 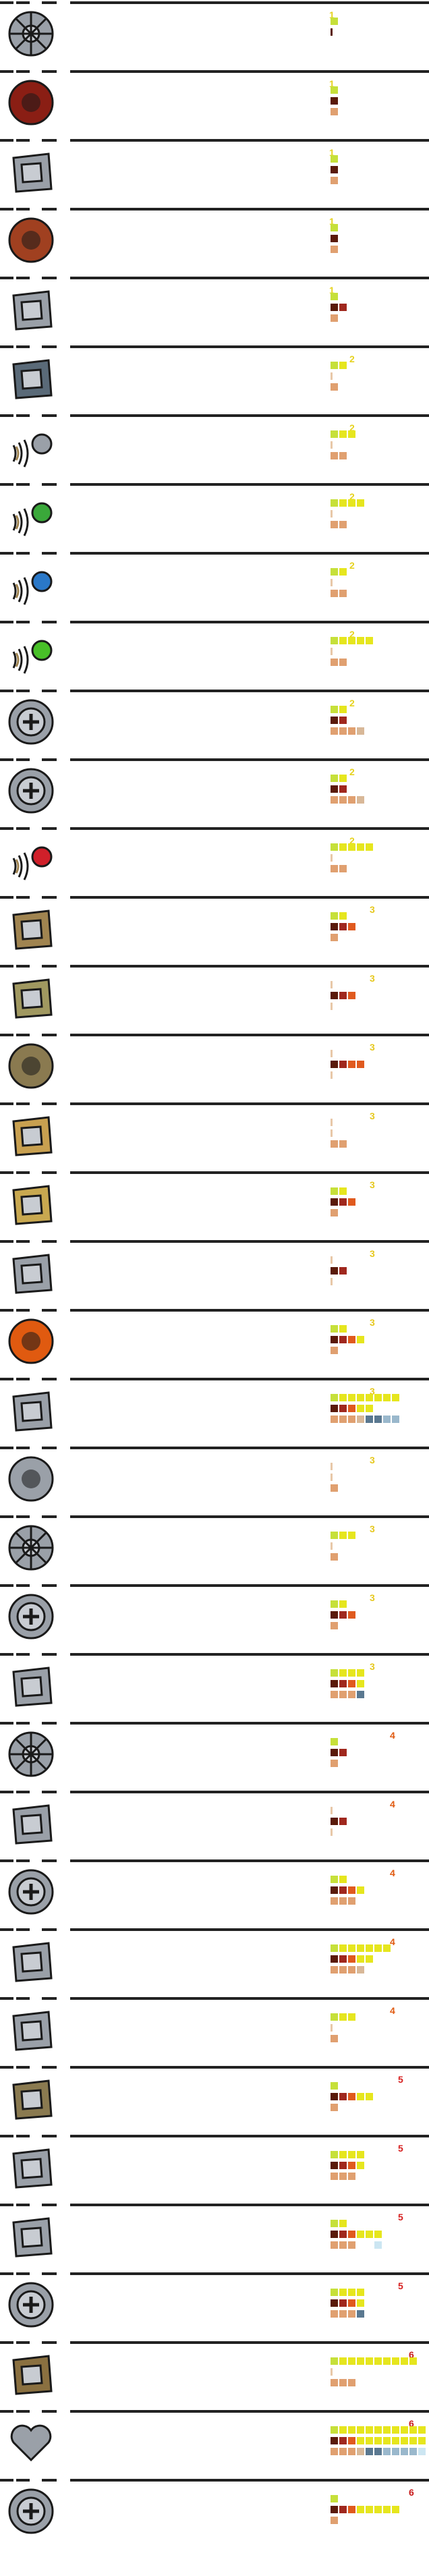 What do you see at coordinates (31, 1823) in the screenshot?
I see `spider-icon` at bounding box center [31, 1823].